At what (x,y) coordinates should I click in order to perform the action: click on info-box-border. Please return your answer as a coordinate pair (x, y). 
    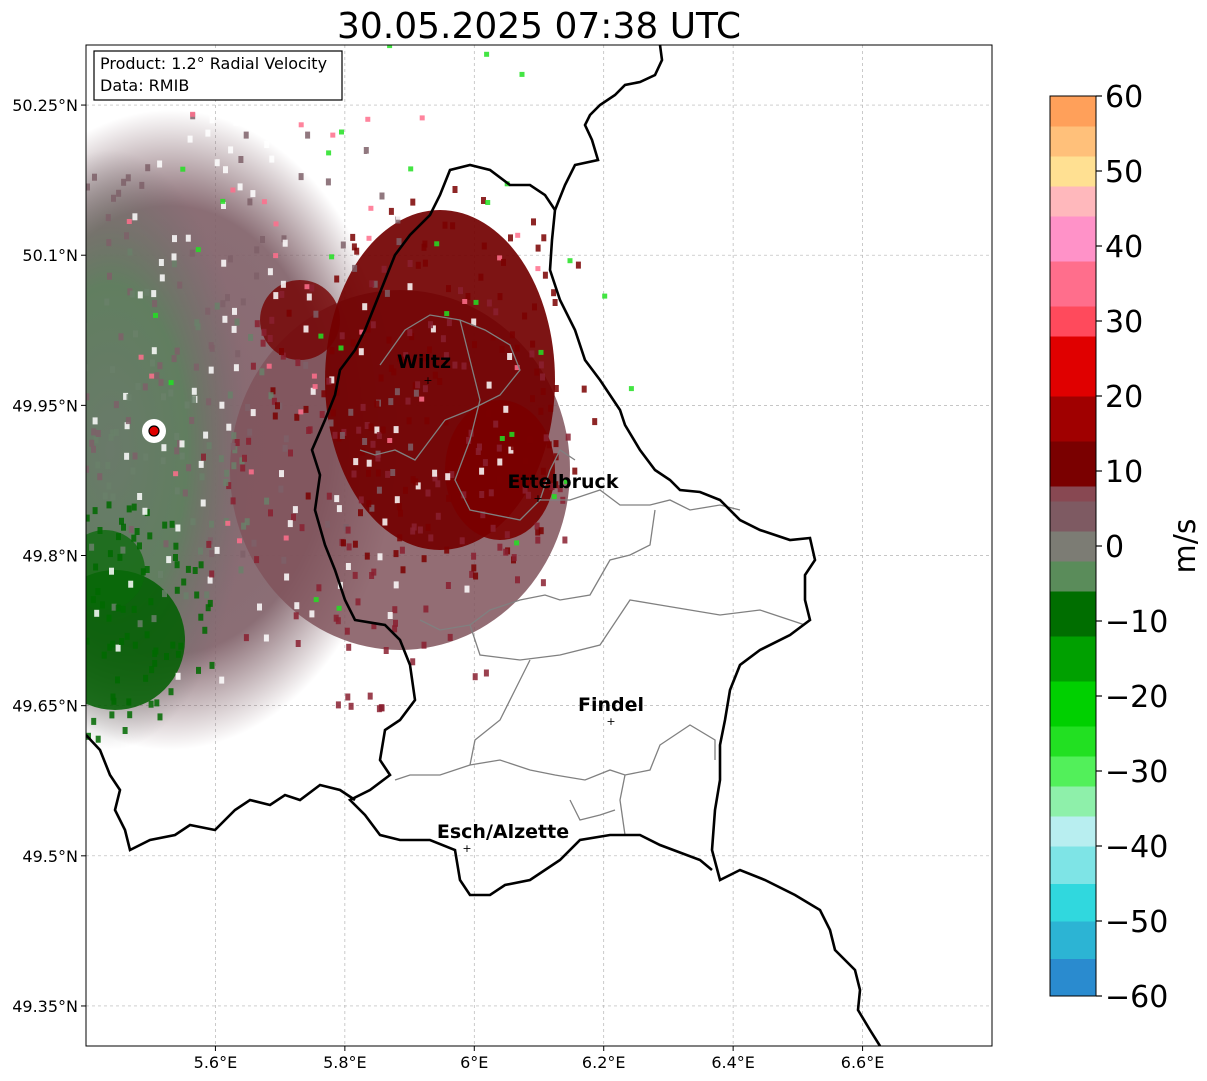
    Looking at the image, I should click on (218, 75).